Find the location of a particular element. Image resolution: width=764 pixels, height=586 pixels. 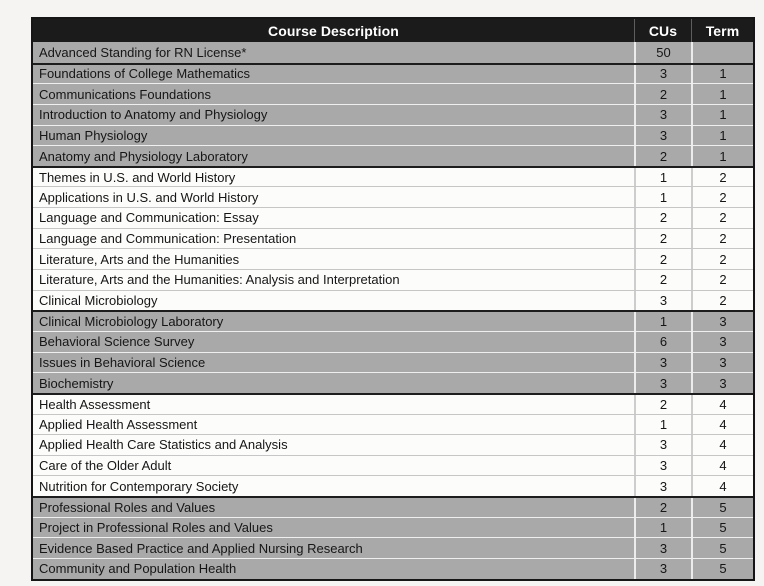

table-row: Care of the Older Adult 3 4 is located at coordinates (393, 465).